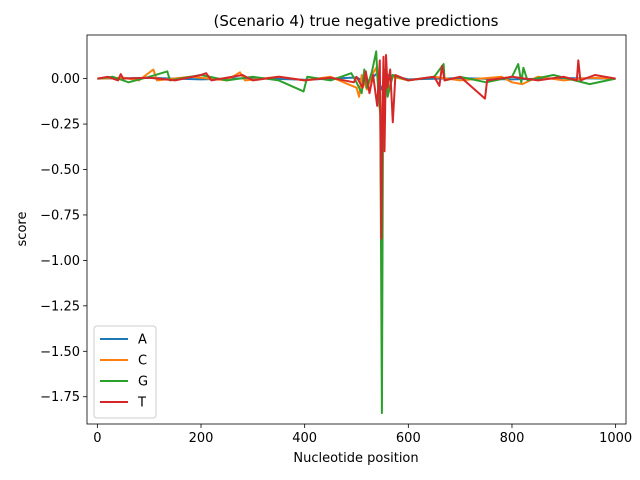 This screenshot has height=480, width=640. I want to click on chart-title: (Scenario 4) true negative predictions, so click(356, 21).